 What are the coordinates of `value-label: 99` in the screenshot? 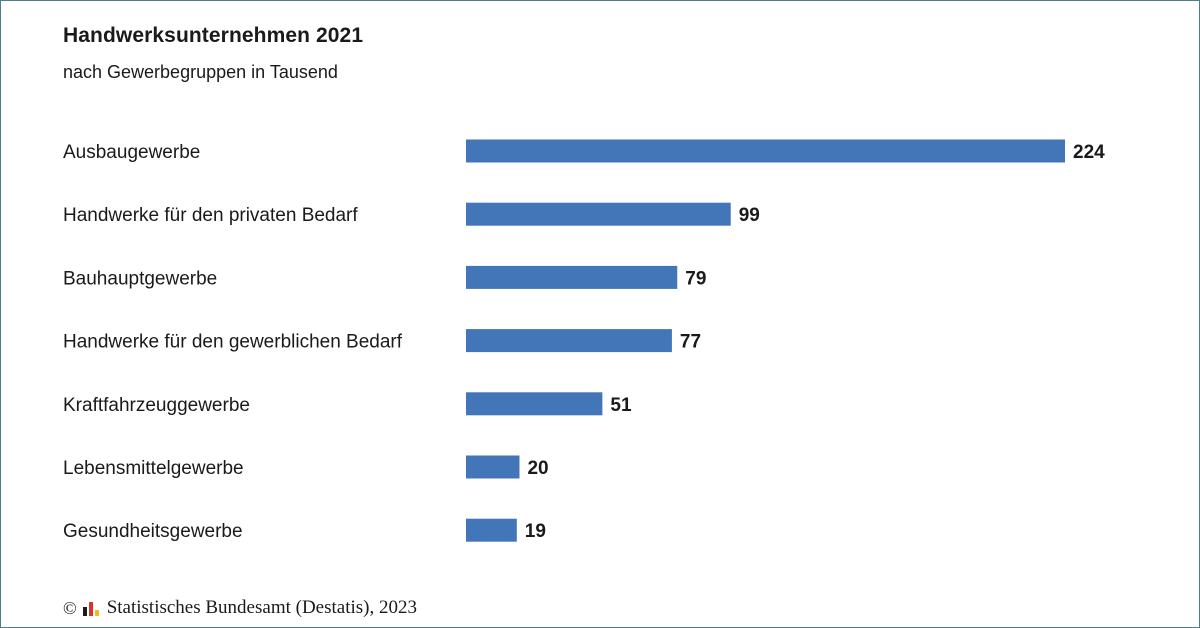 It's located at (749, 215).